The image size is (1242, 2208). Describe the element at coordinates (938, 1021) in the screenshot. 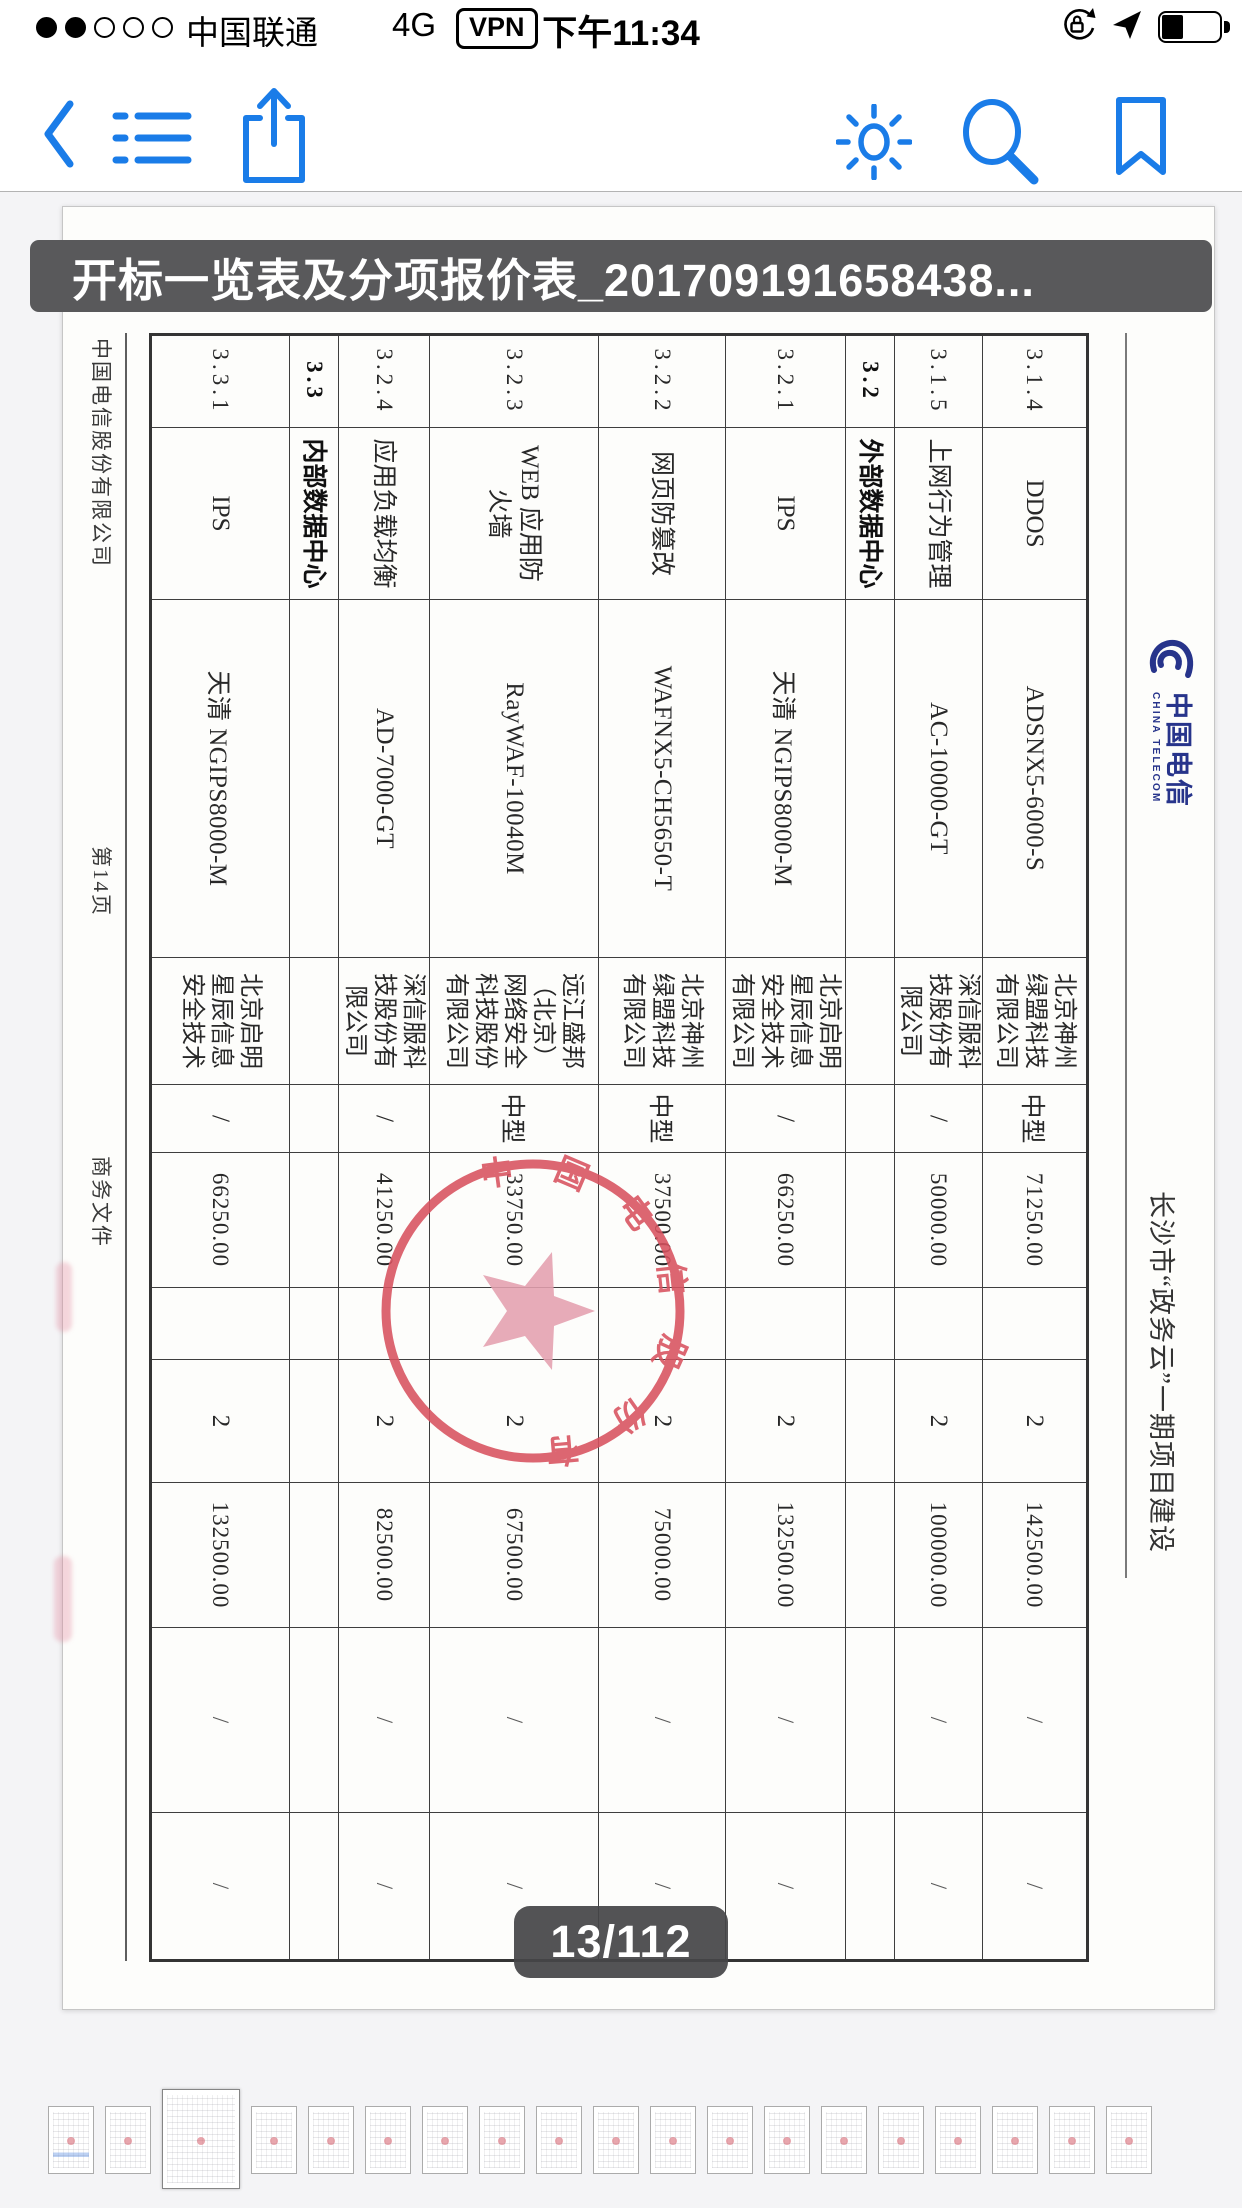

I see `table-cell: 深信服科技股份有限公司` at that location.